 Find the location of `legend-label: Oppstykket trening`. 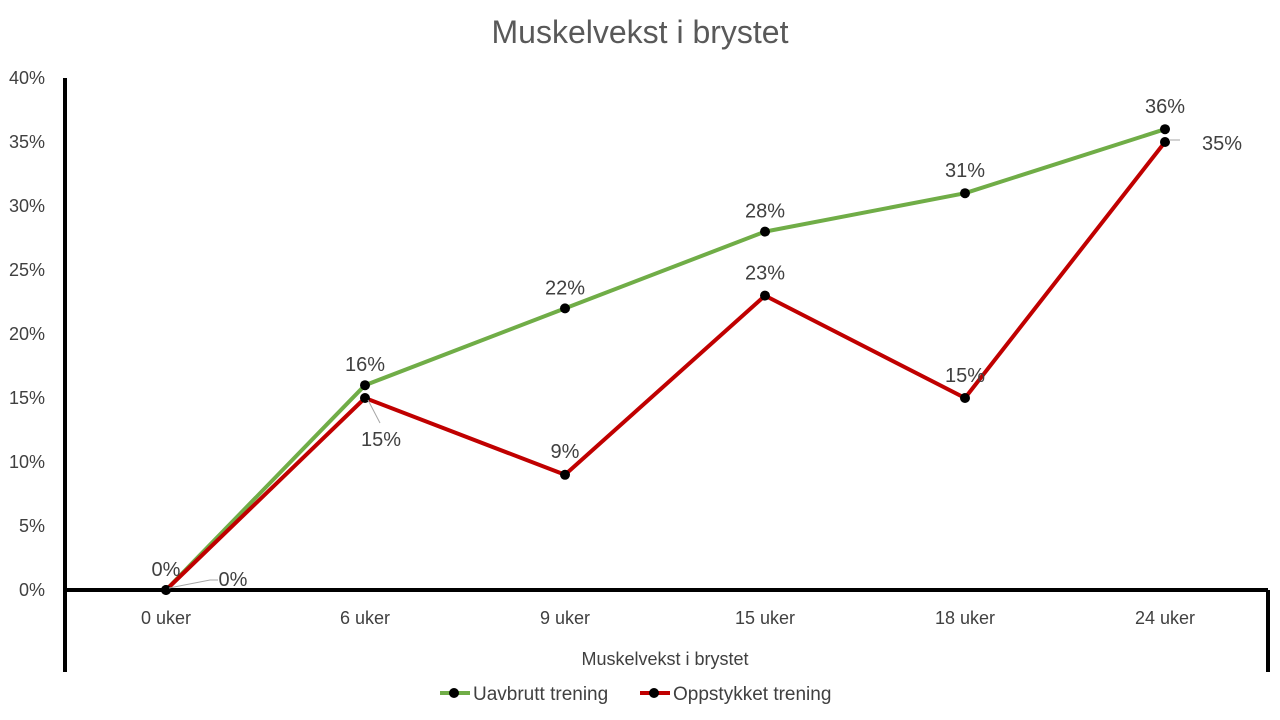

legend-label: Oppstykket trening is located at coordinates (752, 694).